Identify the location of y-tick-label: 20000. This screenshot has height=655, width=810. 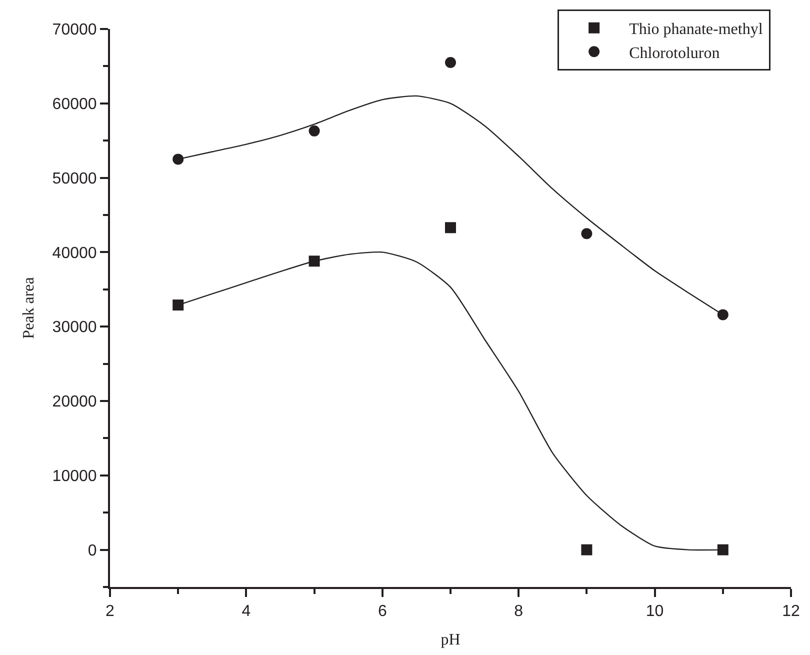
(74, 402).